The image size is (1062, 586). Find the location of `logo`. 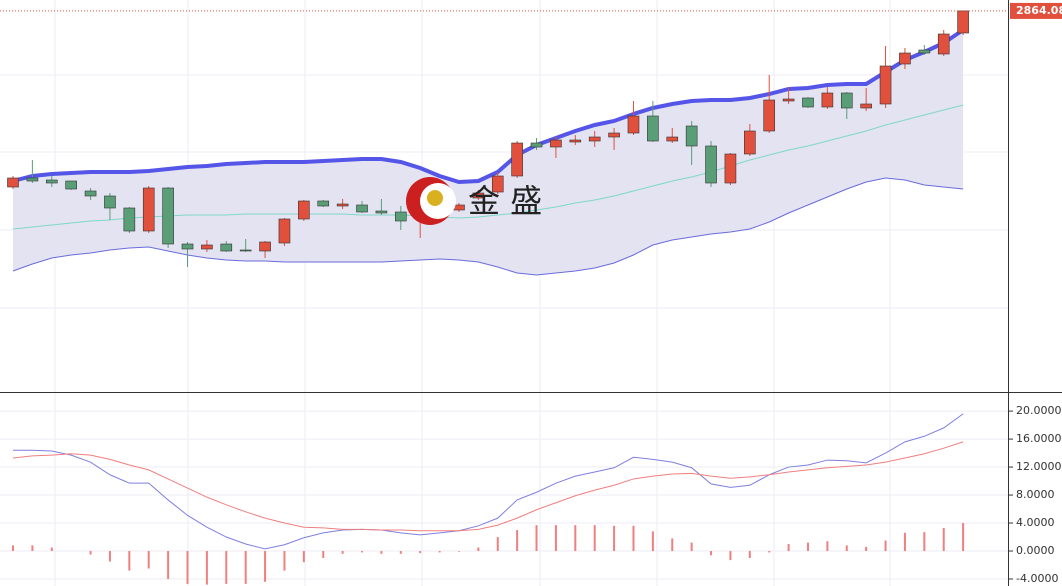

logo is located at coordinates (431, 201).